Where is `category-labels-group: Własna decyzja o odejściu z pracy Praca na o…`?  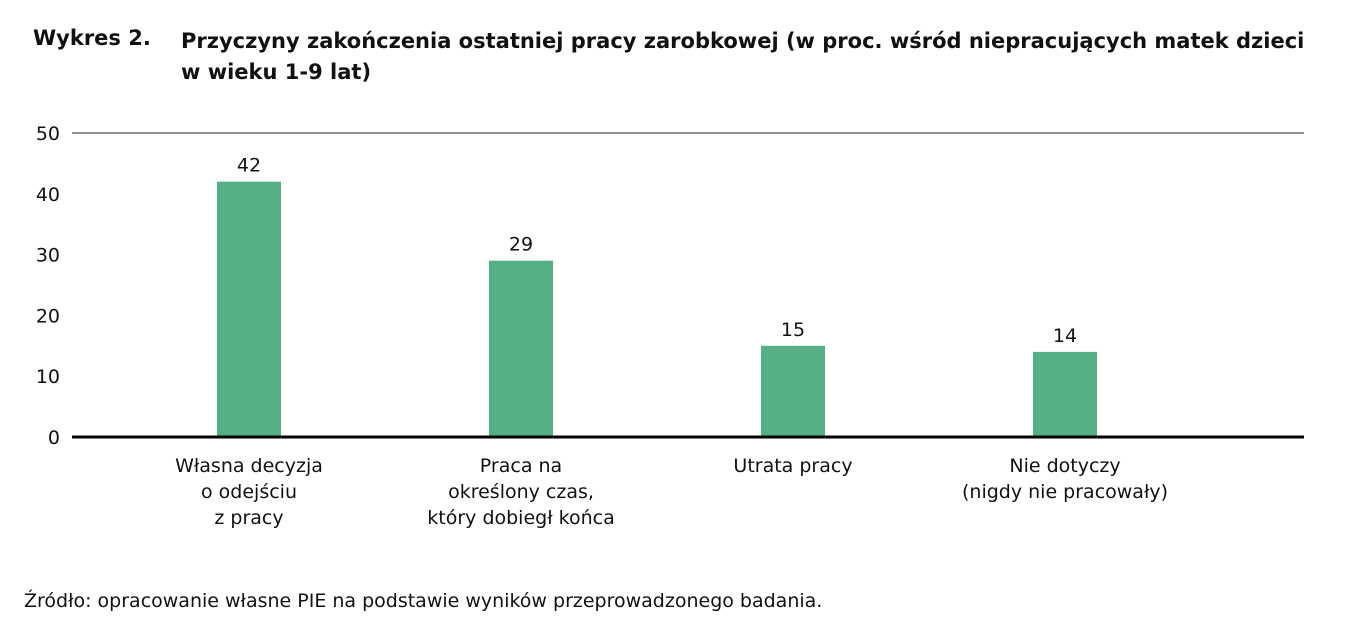
category-labels-group: Własna decyzja o odejściu z pracy Praca na o… is located at coordinates (671, 492).